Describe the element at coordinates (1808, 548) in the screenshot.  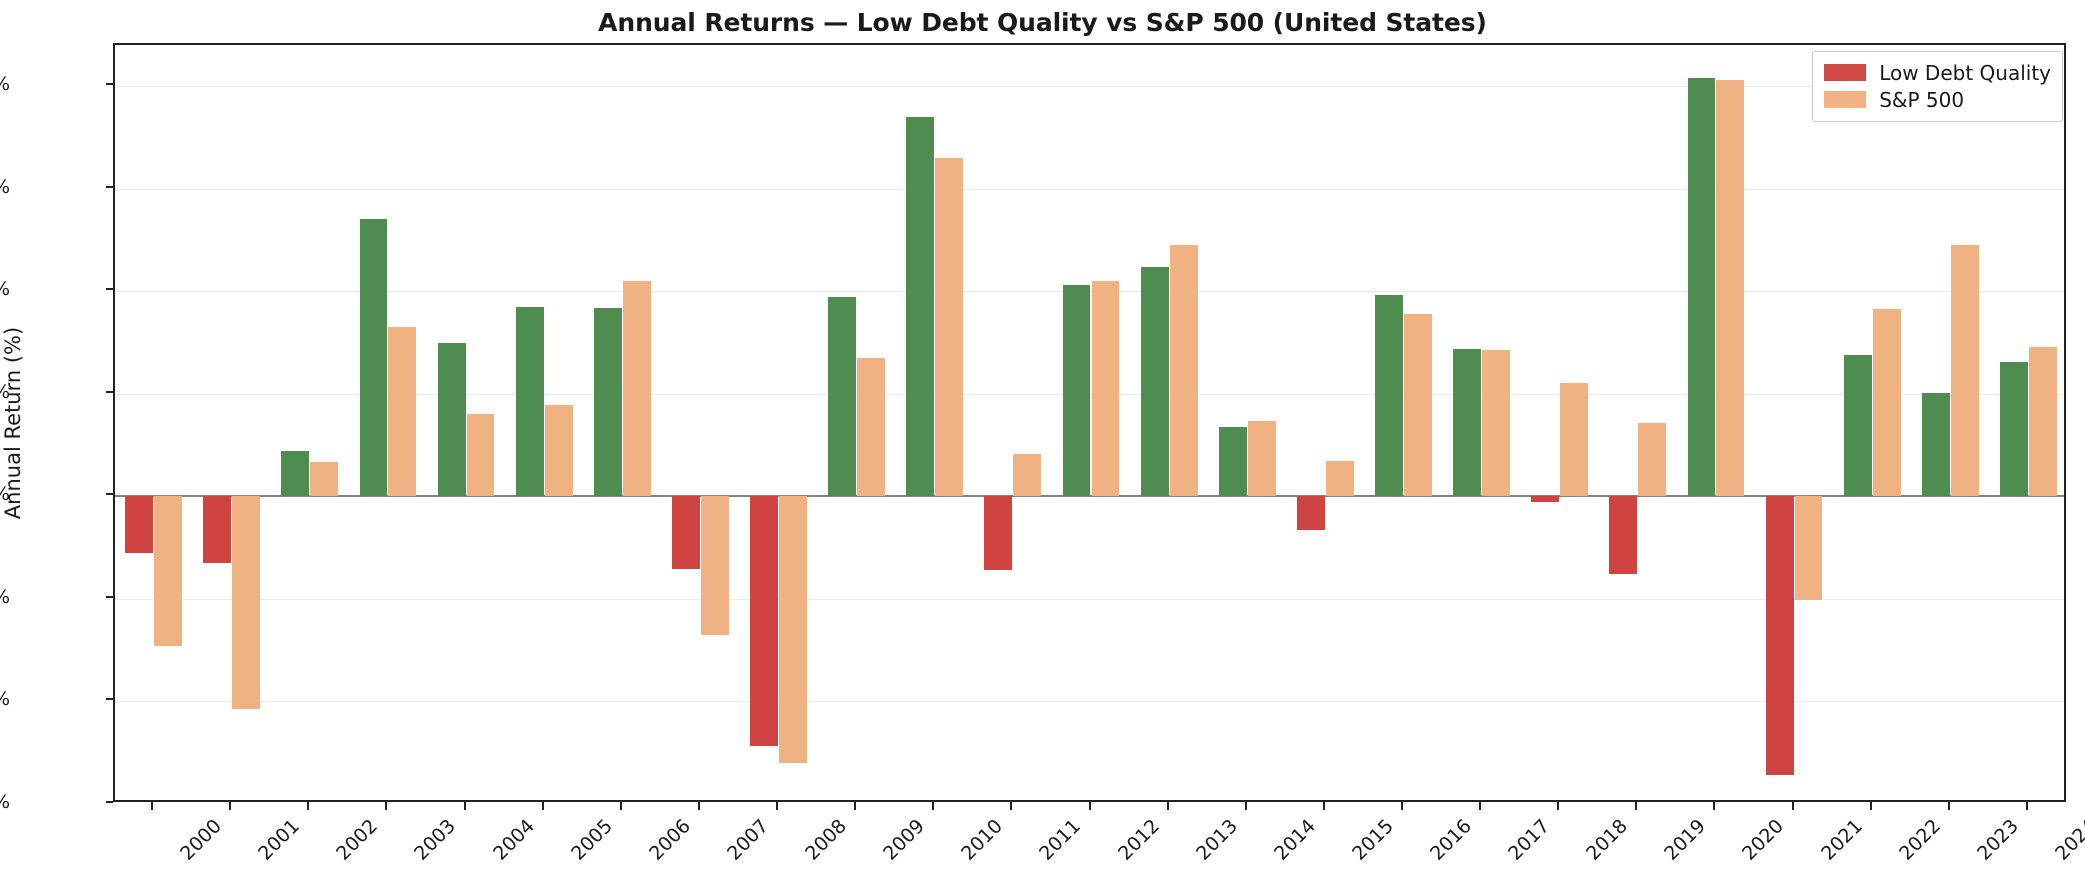
I see `bar-s-p-500-2021` at that location.